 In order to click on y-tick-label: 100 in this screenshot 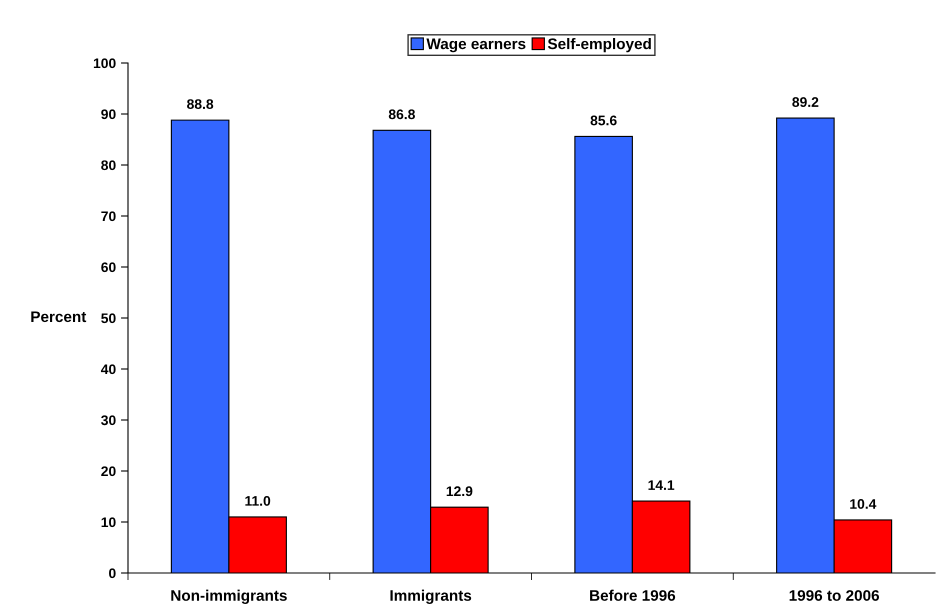, I will do `click(105, 63)`.